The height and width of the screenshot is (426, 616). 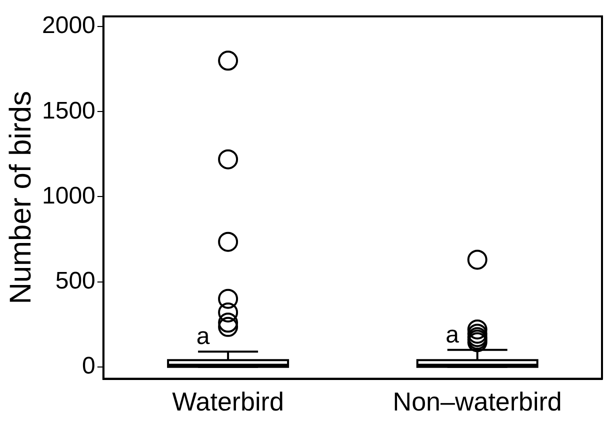 What do you see at coordinates (69, 110) in the screenshot?
I see `y-tick-label: 1500` at bounding box center [69, 110].